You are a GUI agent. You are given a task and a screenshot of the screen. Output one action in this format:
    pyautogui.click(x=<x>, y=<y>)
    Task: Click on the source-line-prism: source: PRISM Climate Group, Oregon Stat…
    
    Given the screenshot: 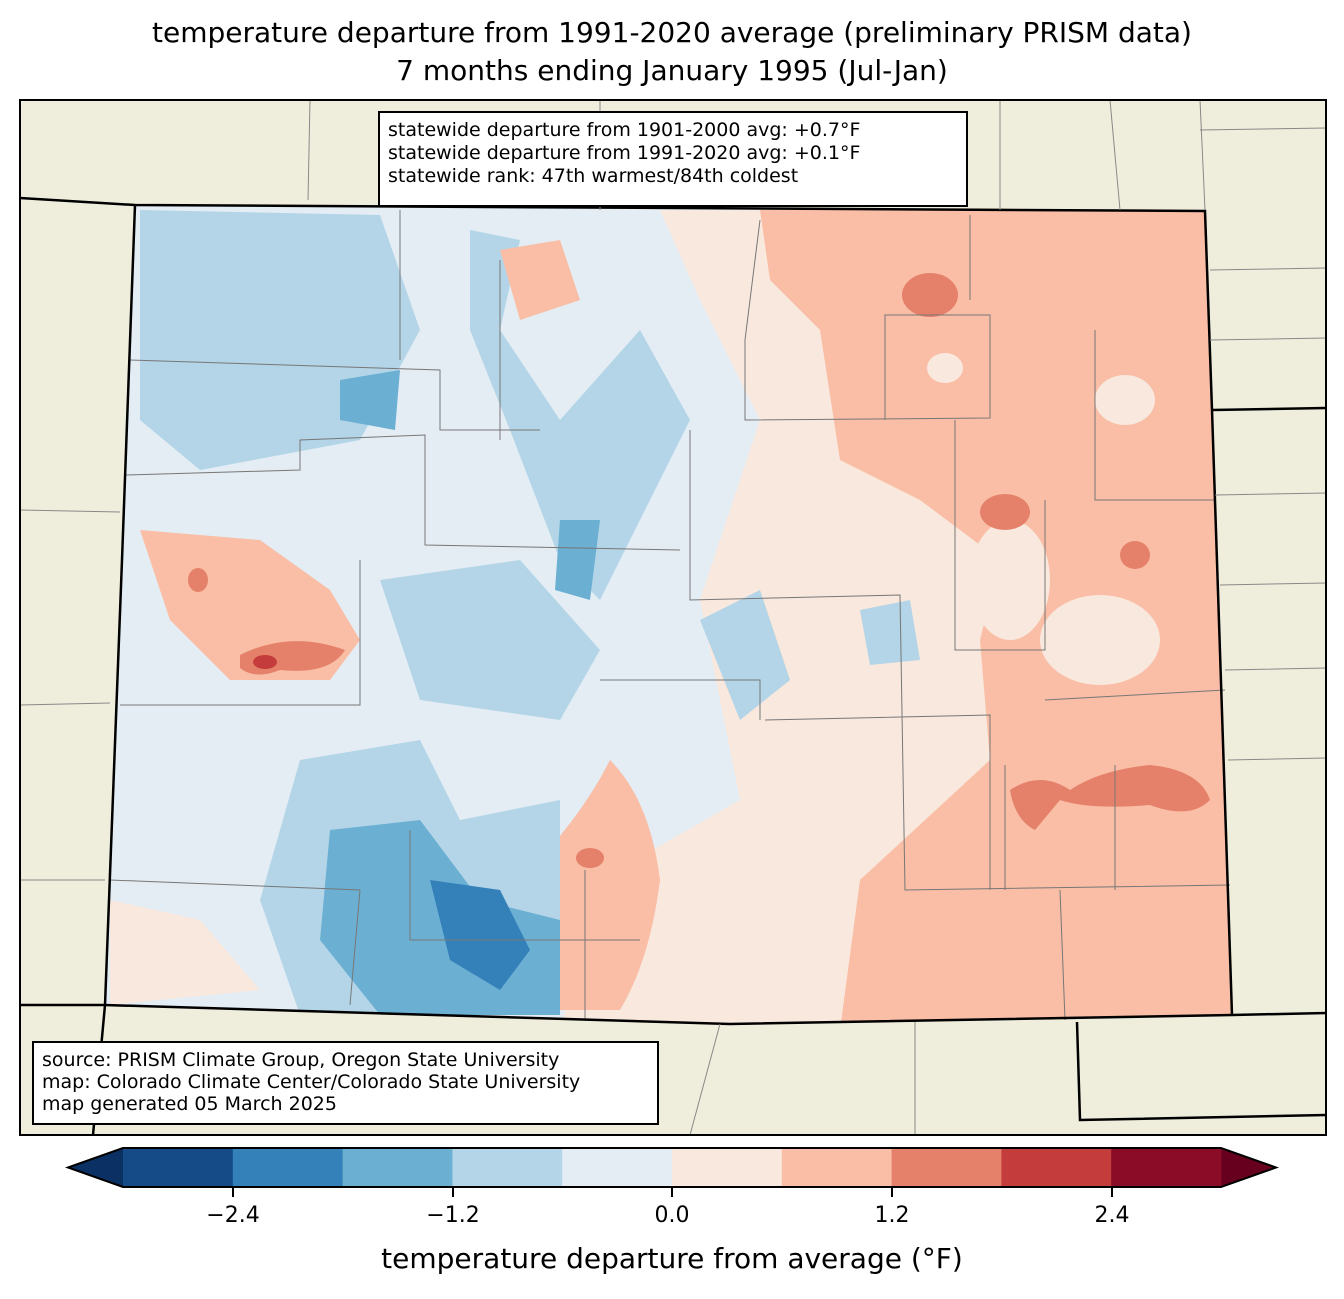 What is the action you would take?
    pyautogui.click(x=301, y=1060)
    